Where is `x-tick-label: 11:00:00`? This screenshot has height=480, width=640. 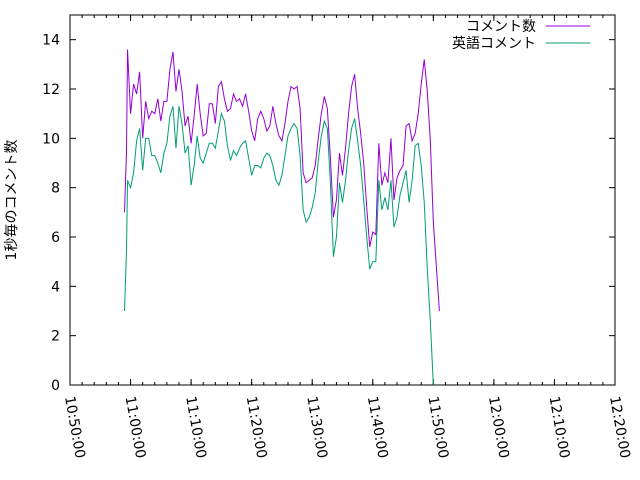
x-tick-label: 11:00:00 is located at coordinates (135, 427).